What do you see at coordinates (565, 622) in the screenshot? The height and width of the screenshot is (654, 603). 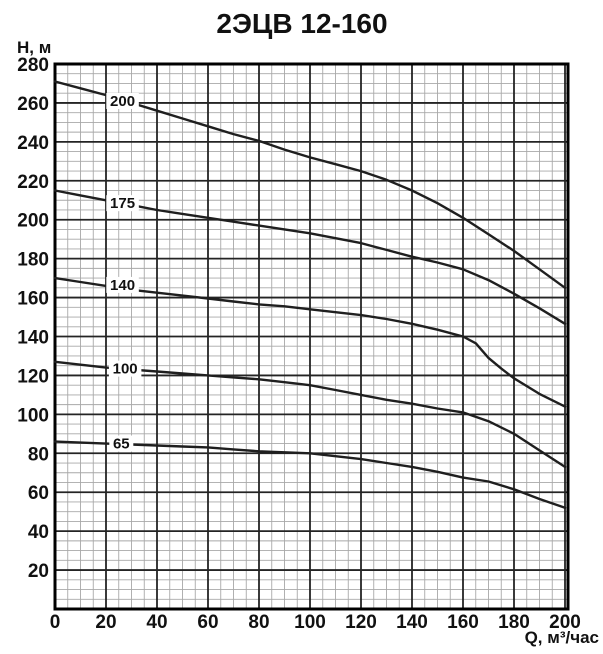 I see `x-tick-label: 200` at bounding box center [565, 622].